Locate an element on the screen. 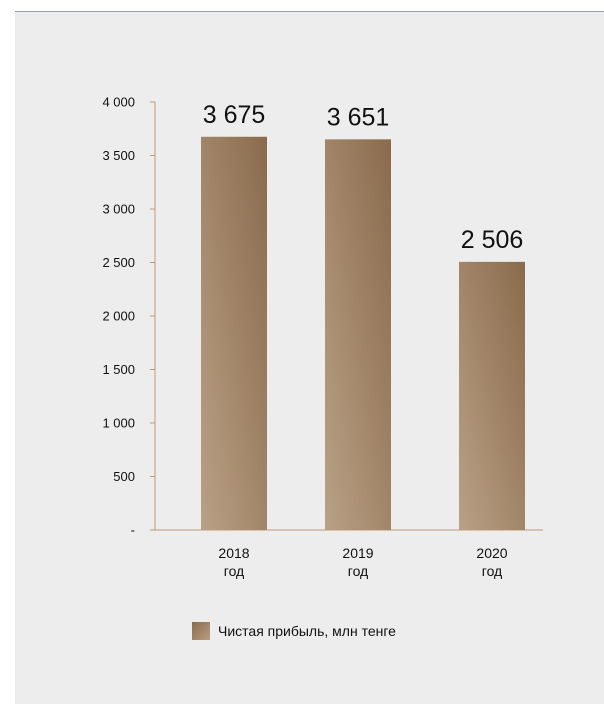 The width and height of the screenshot is (604, 704). y-tick-label: 1 000 is located at coordinates (118, 423).